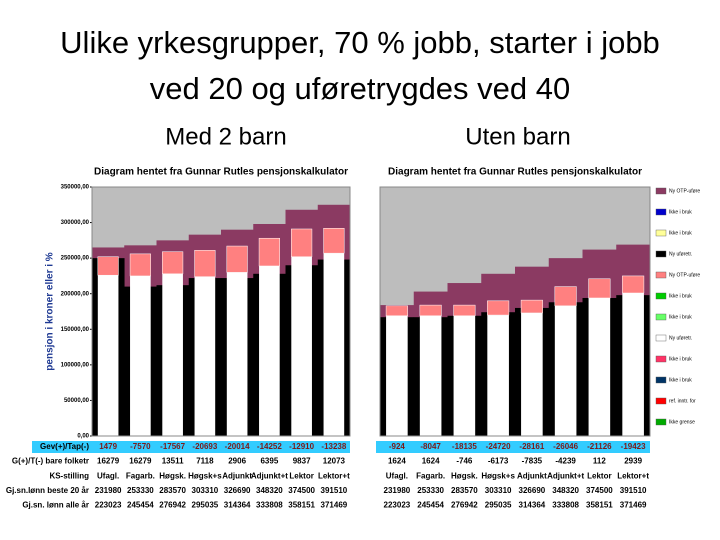  I want to click on table-cell: 9837, so click(302, 461).